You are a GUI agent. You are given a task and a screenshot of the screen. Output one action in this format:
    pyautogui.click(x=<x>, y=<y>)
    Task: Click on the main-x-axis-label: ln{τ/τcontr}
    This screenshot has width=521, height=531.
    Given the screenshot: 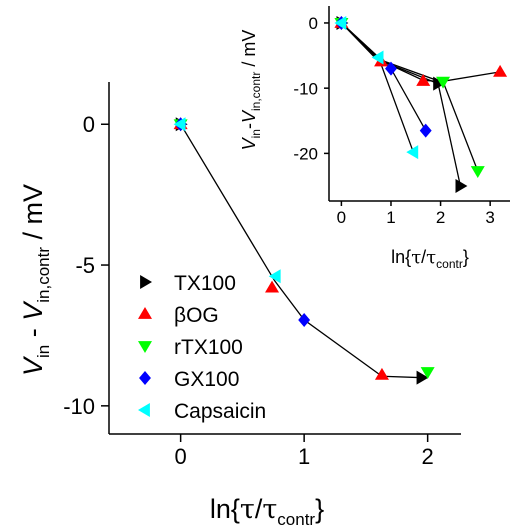 What is the action you would take?
    pyautogui.click(x=267, y=511)
    